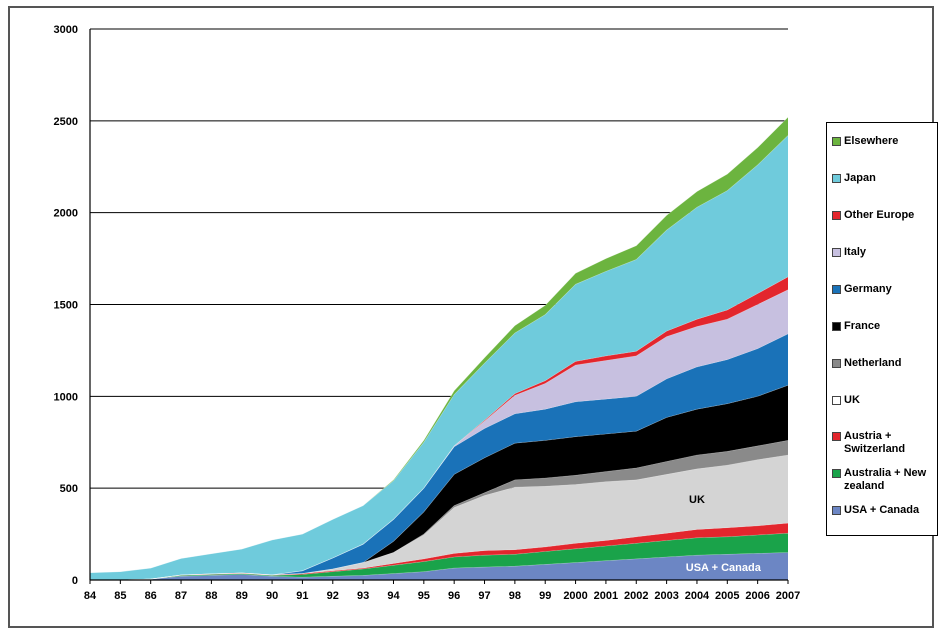 Image resolution: width=944 pixels, height=637 pixels. I want to click on annotation-label: USA + Canada, so click(724, 568).